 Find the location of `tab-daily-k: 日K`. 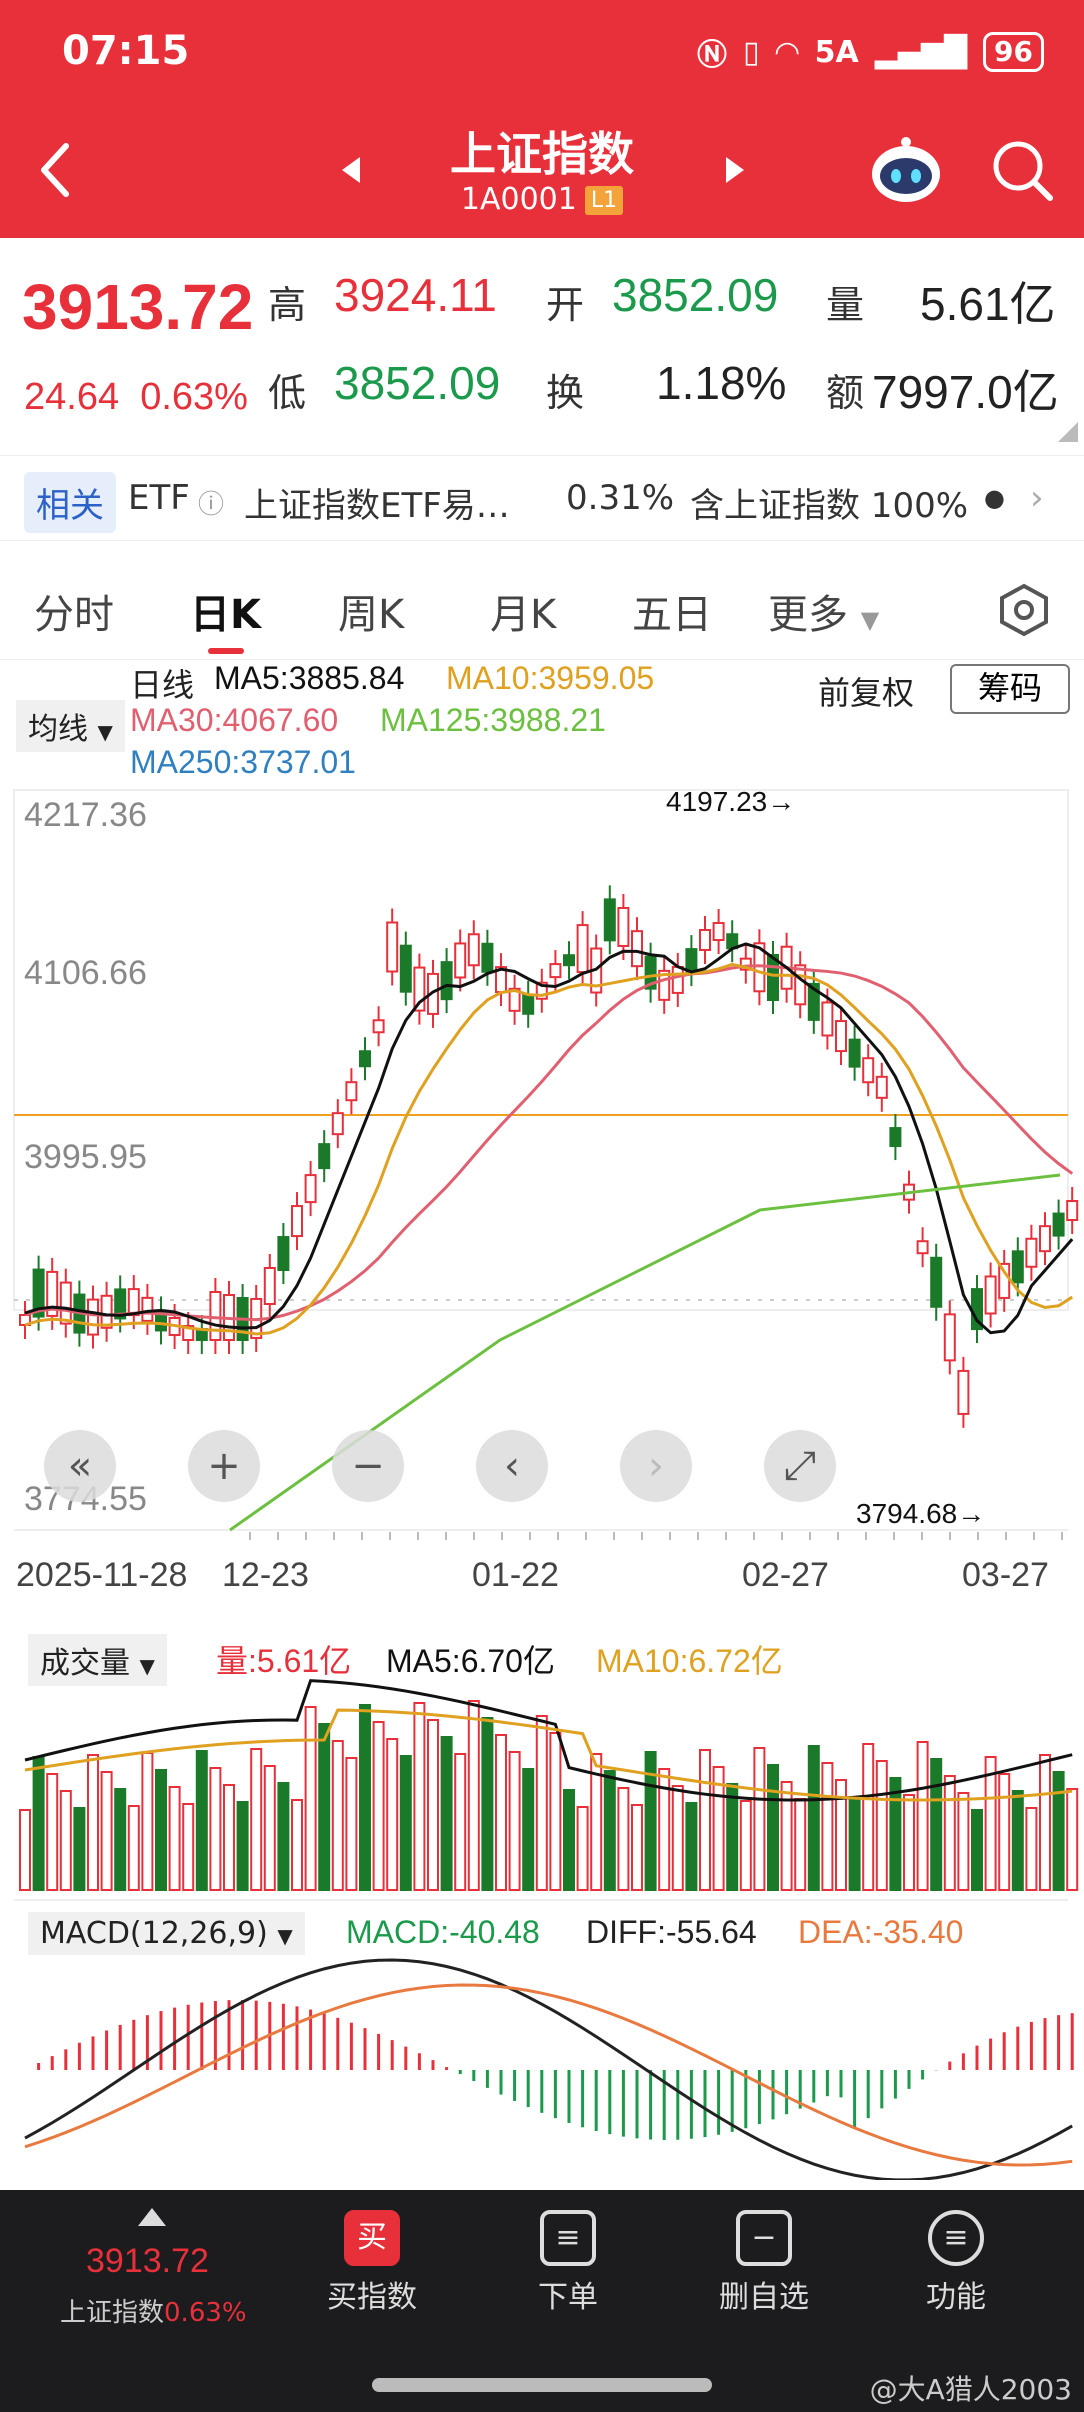

tab-daily-k: 日K is located at coordinates (225, 615).